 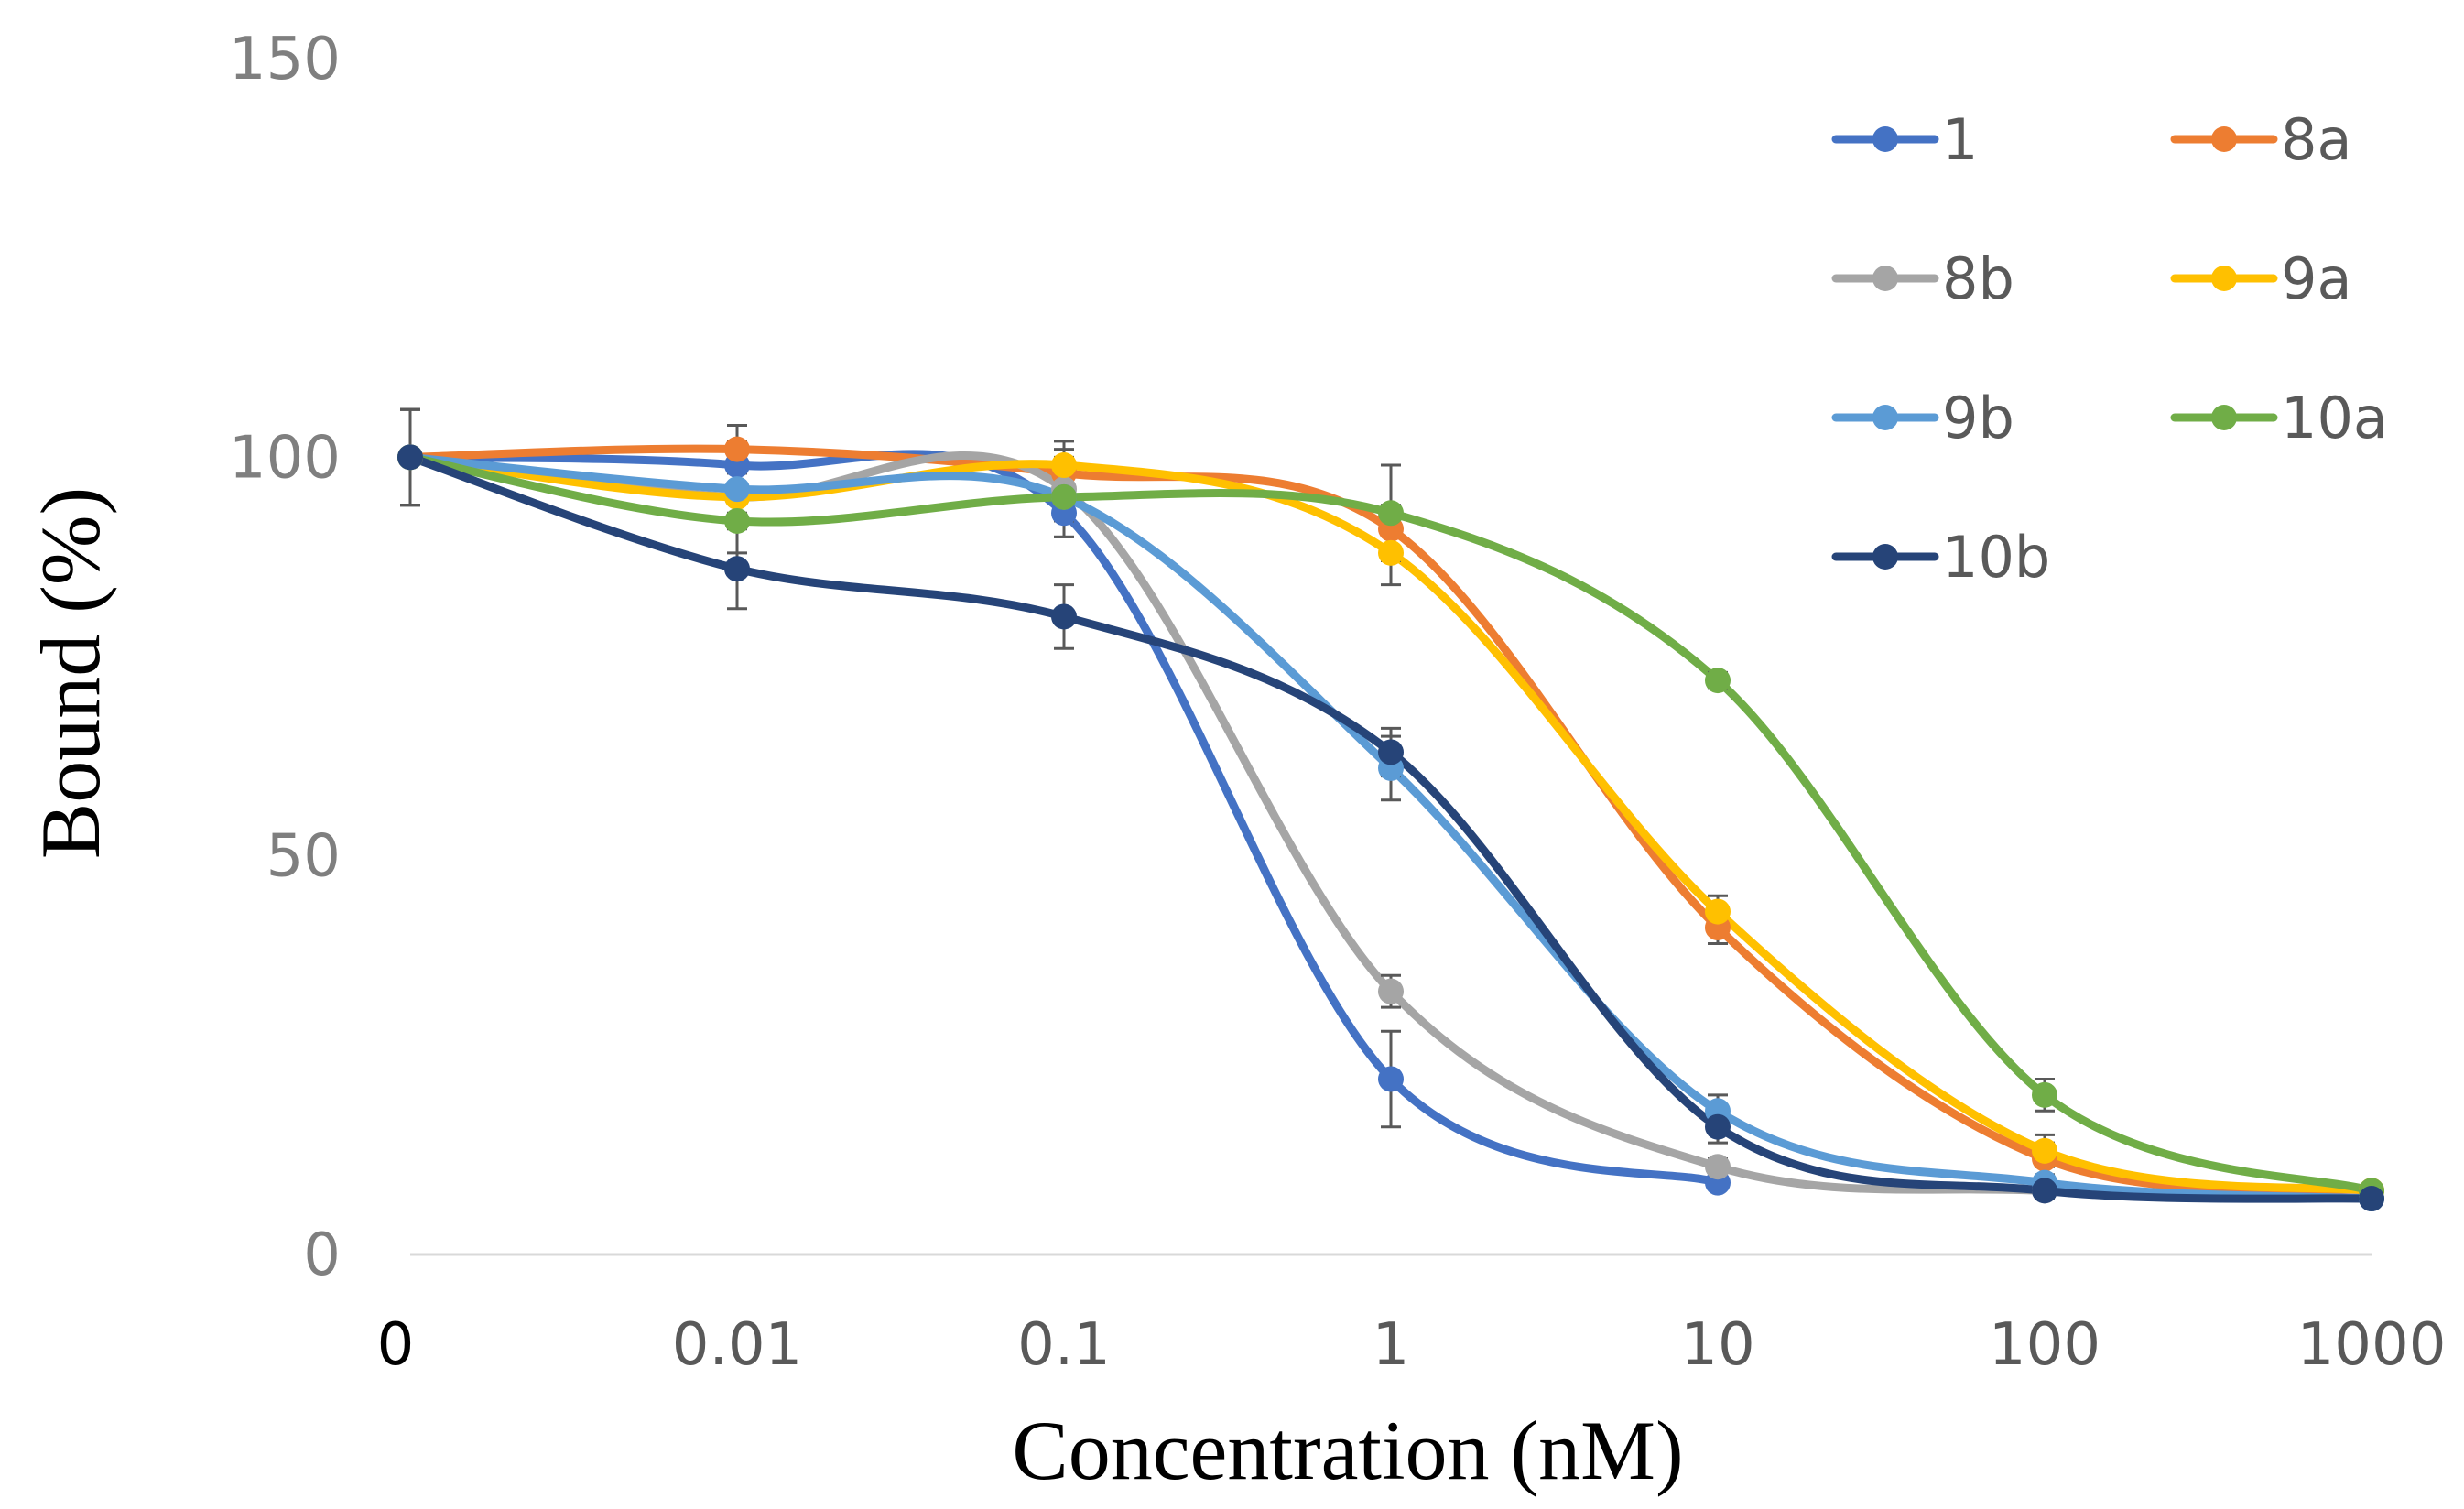 I want to click on y-tick-label: 150, so click(x=285, y=59).